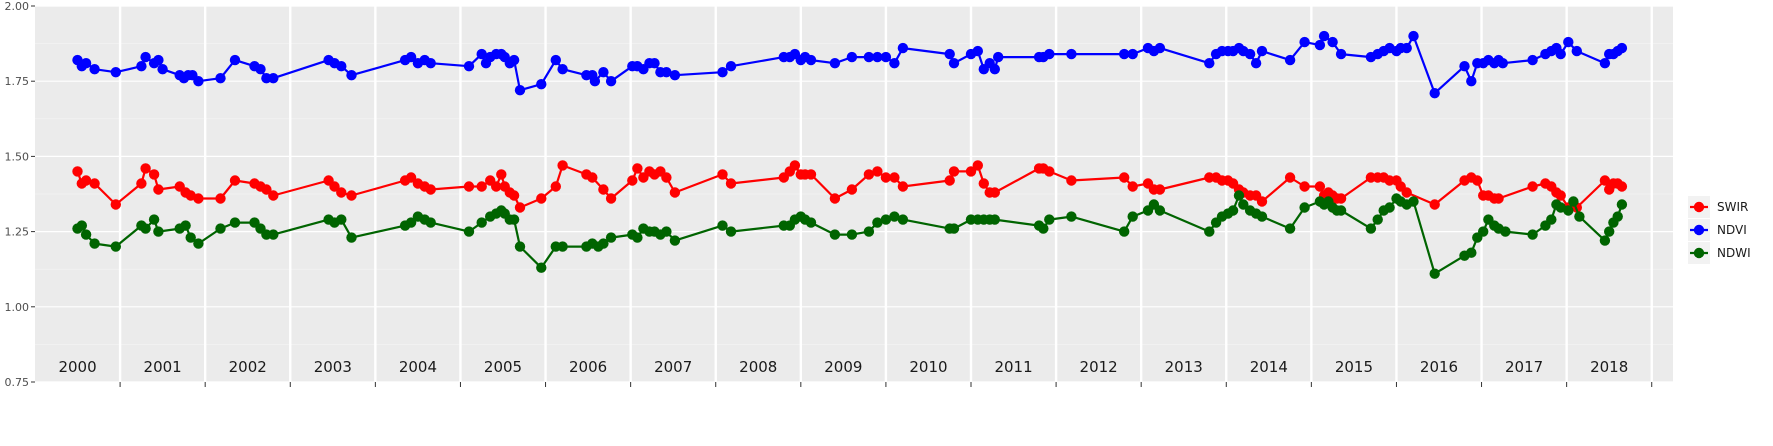 The width and height of the screenshot is (1773, 446). I want to click on y-tick-label: 1.25, so click(17, 232).